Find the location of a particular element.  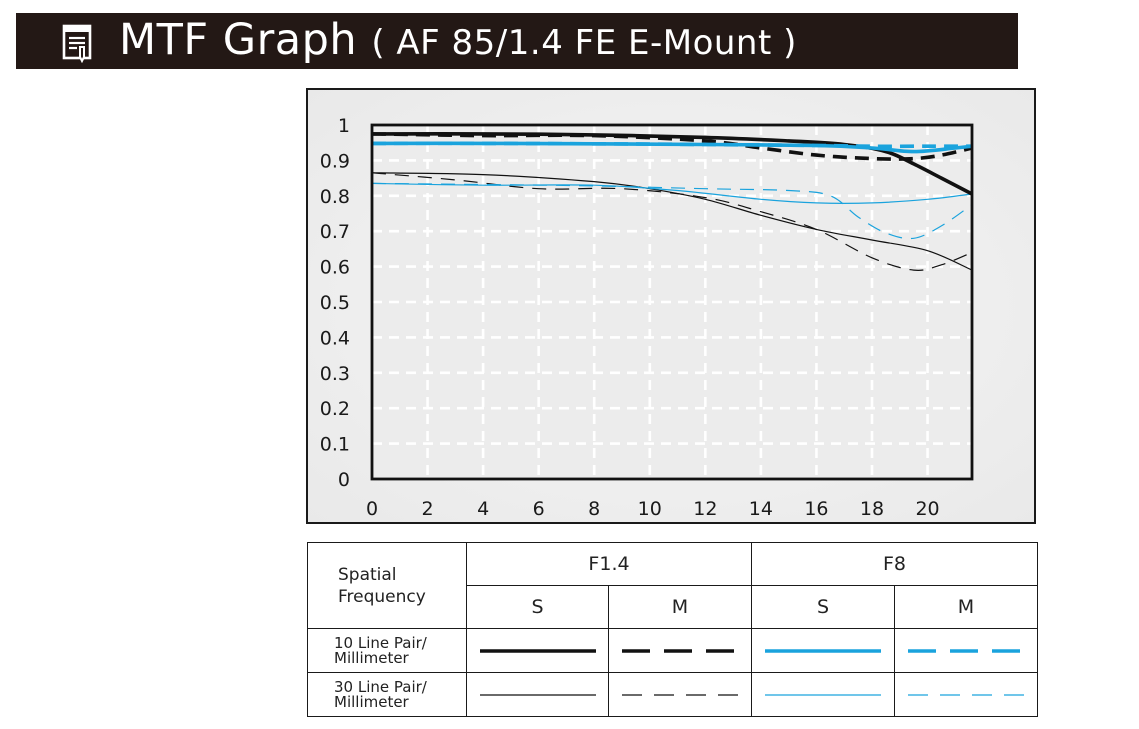

x-tick-label: 14 is located at coordinates (761, 509).